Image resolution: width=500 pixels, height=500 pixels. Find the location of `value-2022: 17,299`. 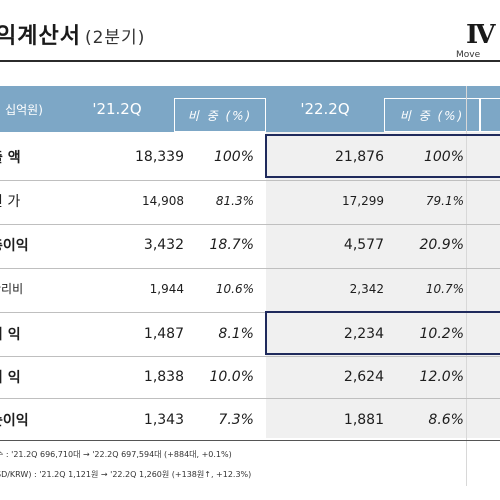

value-2022: 17,299 is located at coordinates (363, 200).